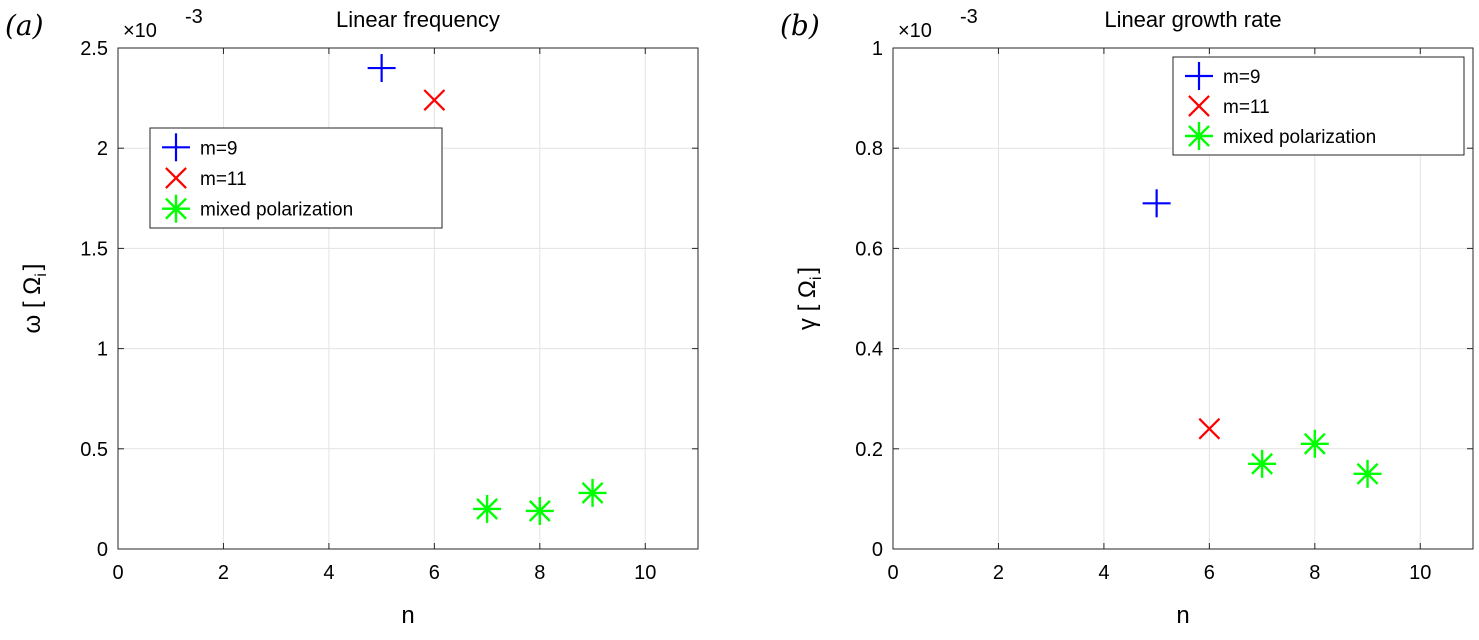 The image size is (1479, 640). What do you see at coordinates (94, 49) in the screenshot?
I see `y-tick-label: 2.5` at bounding box center [94, 49].